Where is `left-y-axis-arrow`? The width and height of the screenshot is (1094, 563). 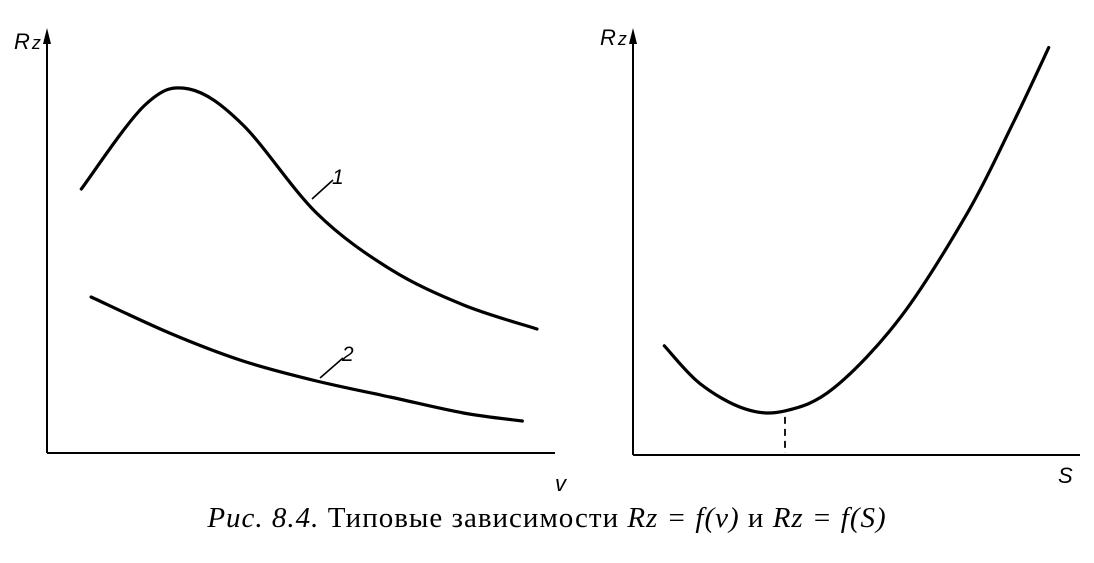 left-y-axis-arrow is located at coordinates (47, 36).